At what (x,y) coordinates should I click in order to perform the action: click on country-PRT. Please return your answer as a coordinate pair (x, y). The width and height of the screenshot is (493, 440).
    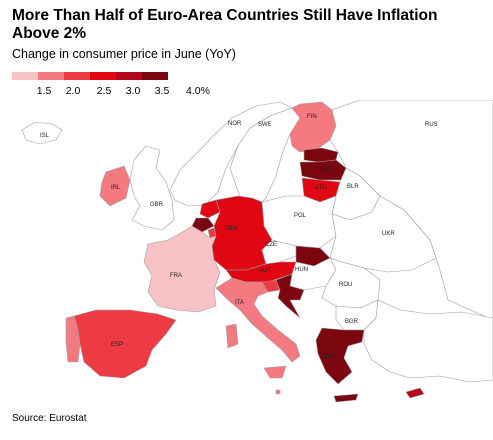
    Looking at the image, I should click on (73, 339).